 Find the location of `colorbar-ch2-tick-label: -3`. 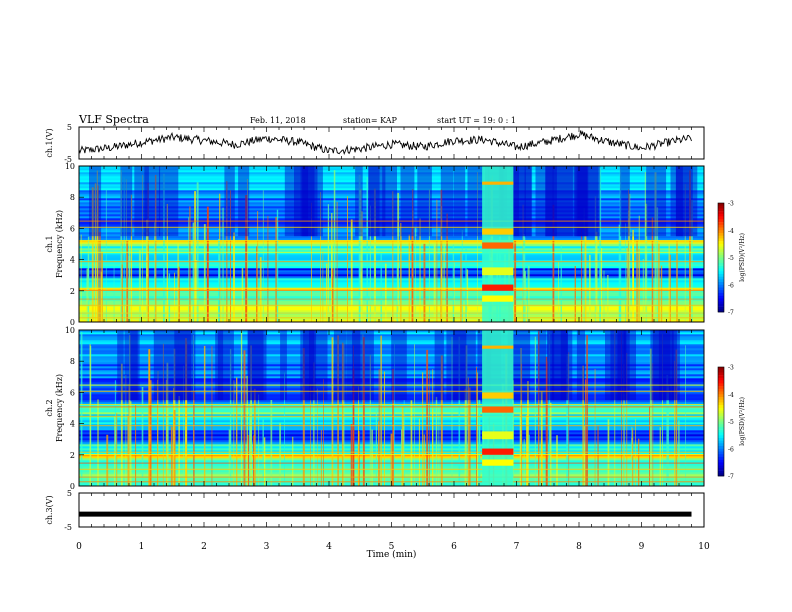

colorbar-ch2-tick-label: -3 is located at coordinates (731, 368).